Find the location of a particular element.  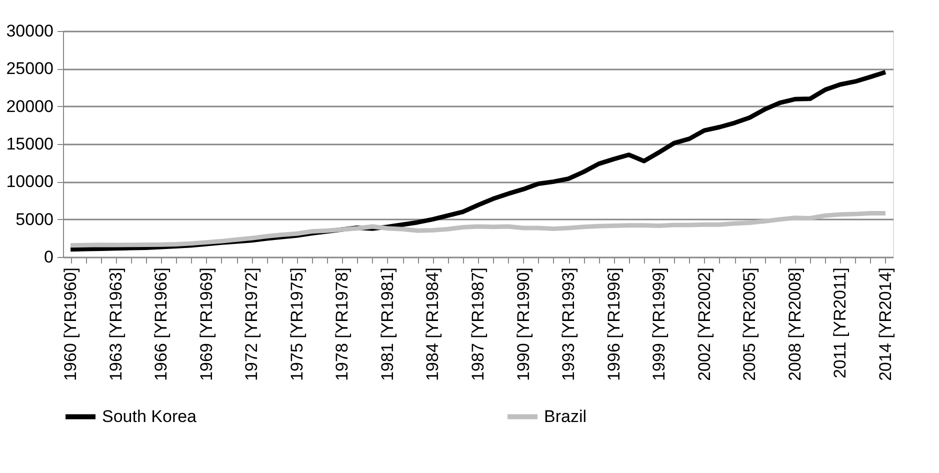

x-tick-label: 1963 [YR1963] is located at coordinates (116, 324).